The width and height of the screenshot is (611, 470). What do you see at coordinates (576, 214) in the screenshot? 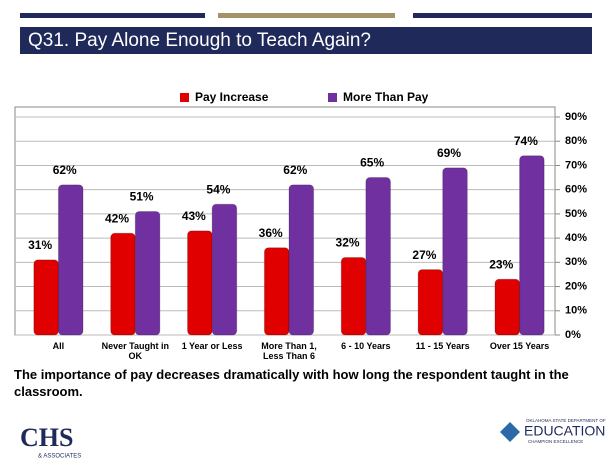
I see `y-tick-label: 50%` at bounding box center [576, 214].